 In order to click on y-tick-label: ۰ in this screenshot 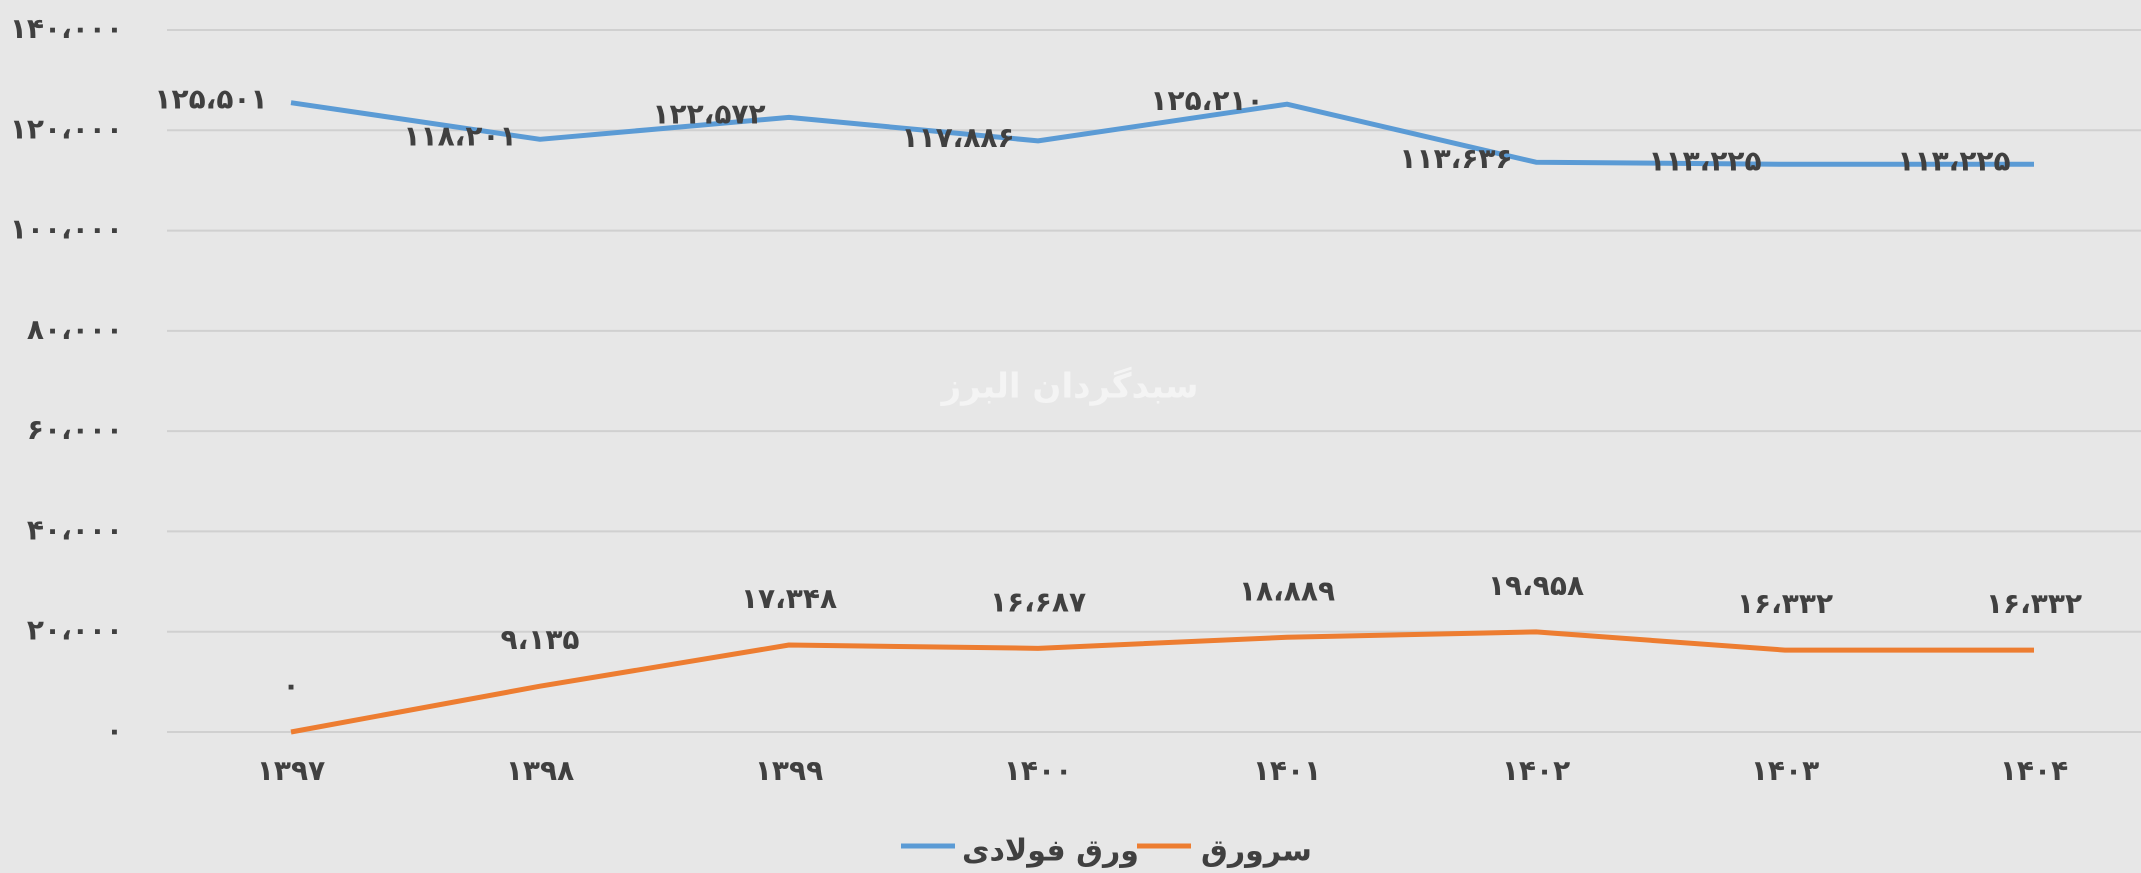, I will do `click(114, 730)`.